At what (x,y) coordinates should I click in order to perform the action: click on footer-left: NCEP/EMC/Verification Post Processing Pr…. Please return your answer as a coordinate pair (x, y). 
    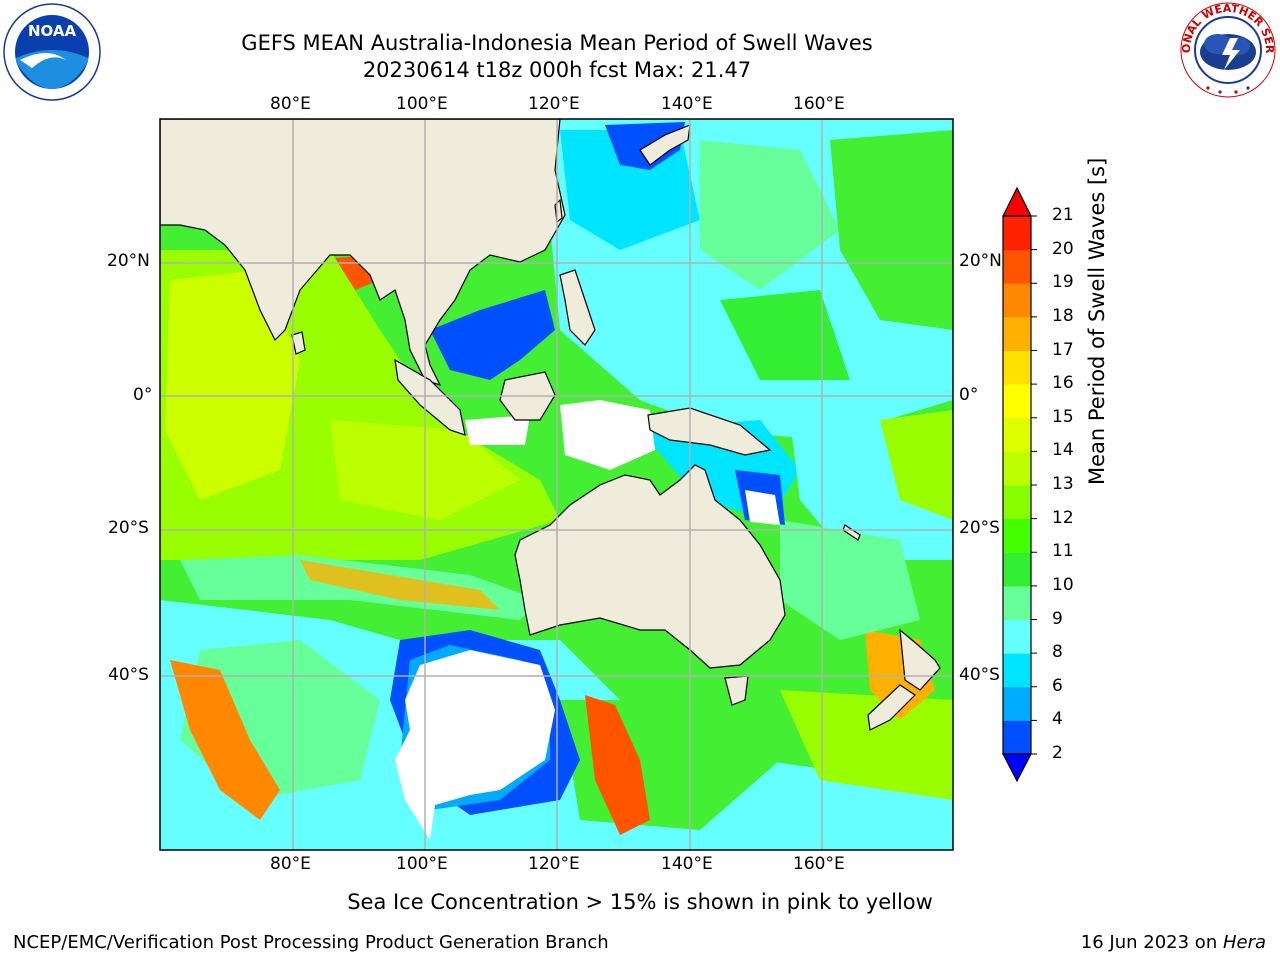
    Looking at the image, I should click on (311, 942).